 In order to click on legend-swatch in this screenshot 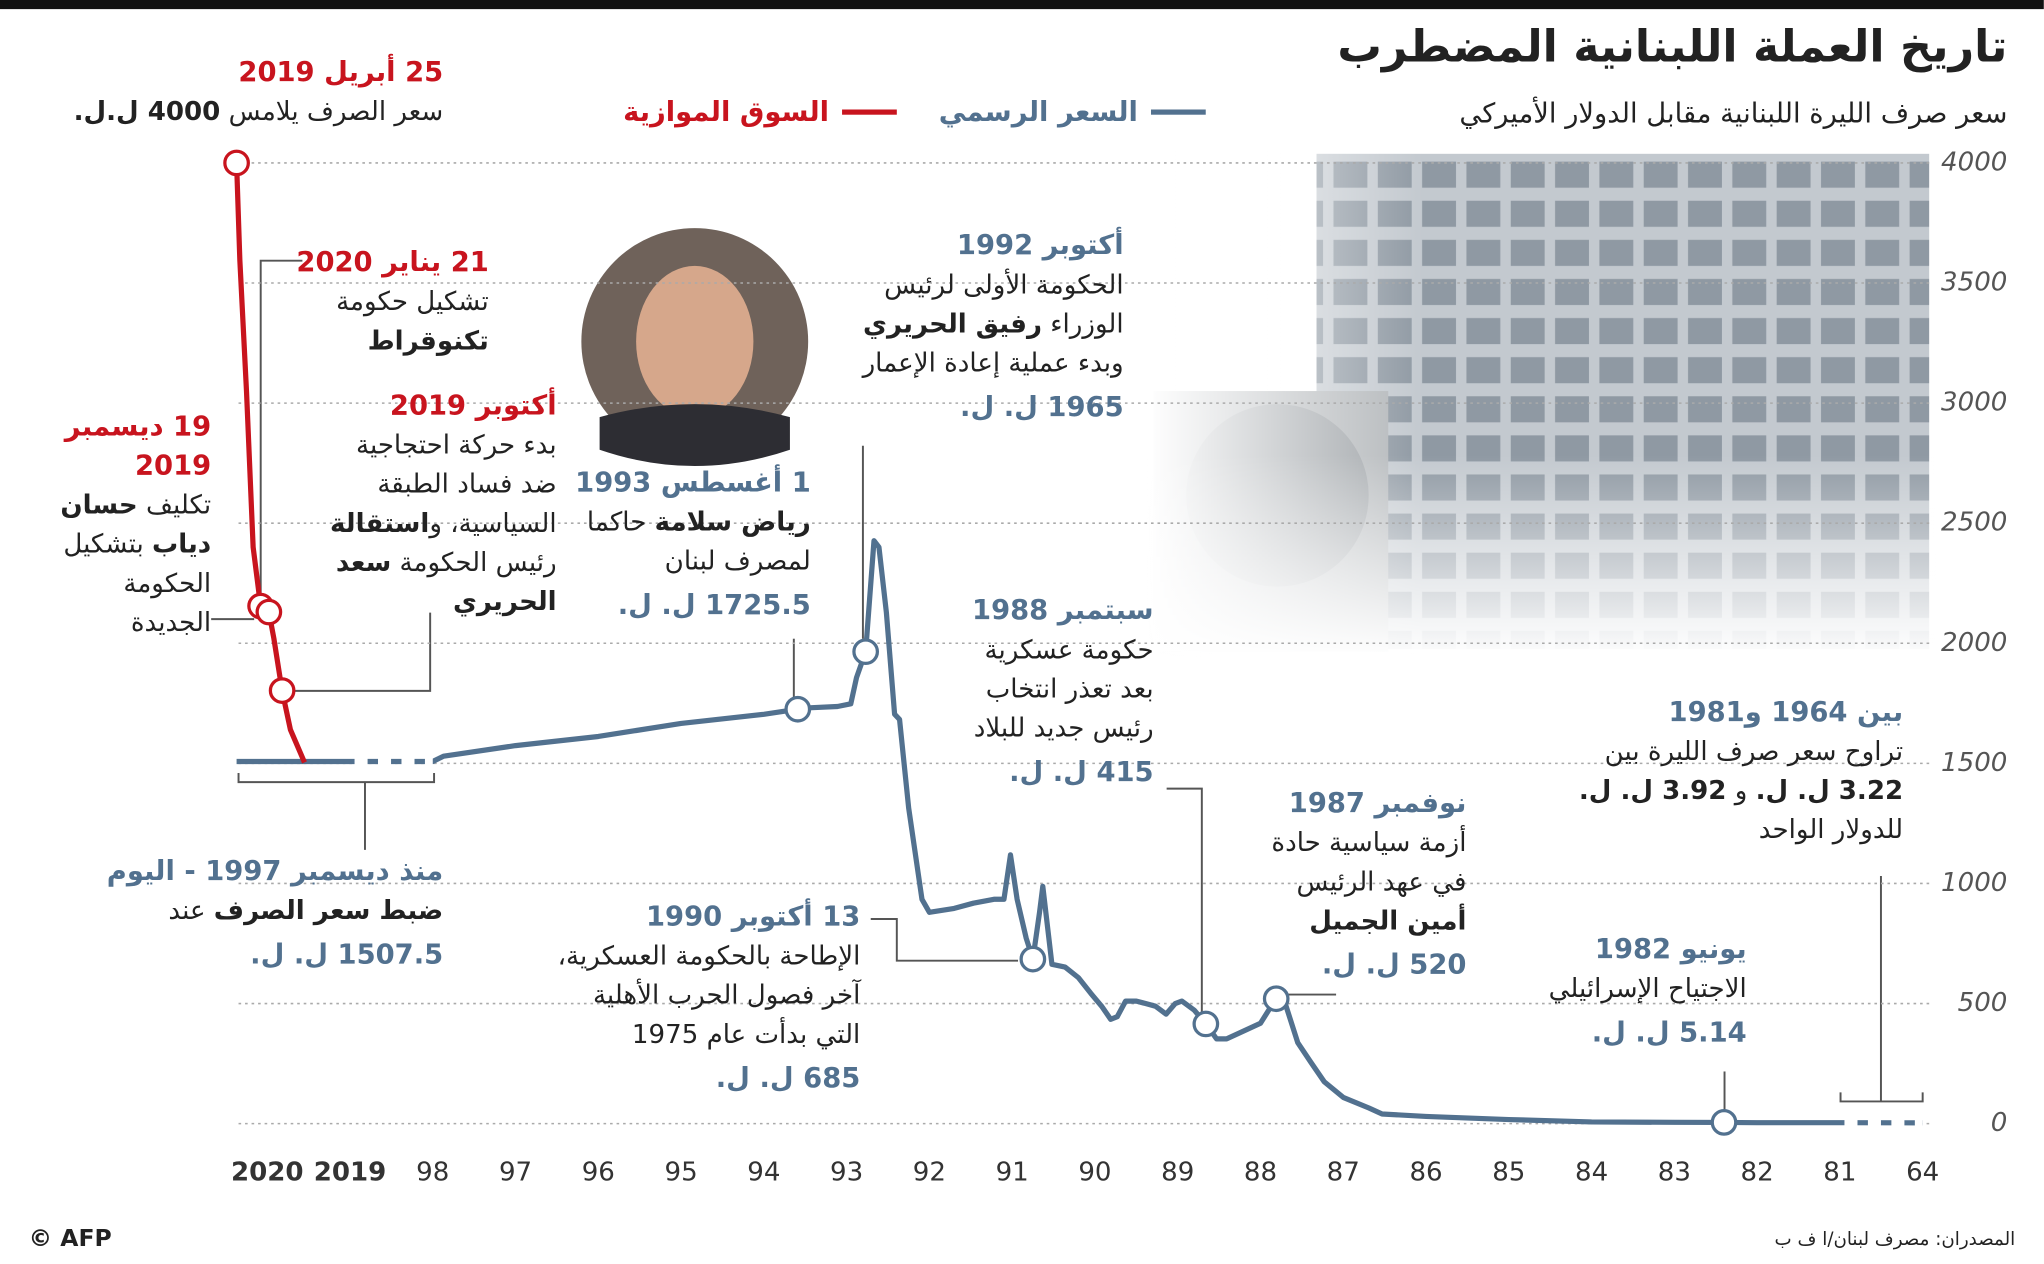, I will do `click(869, 112)`.